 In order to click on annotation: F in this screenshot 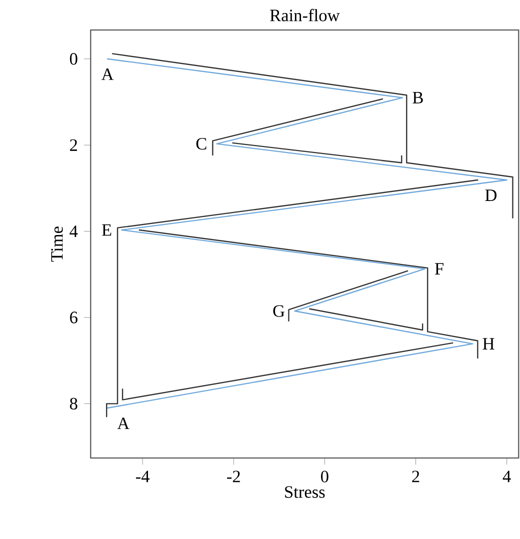, I will do `click(439, 268)`.